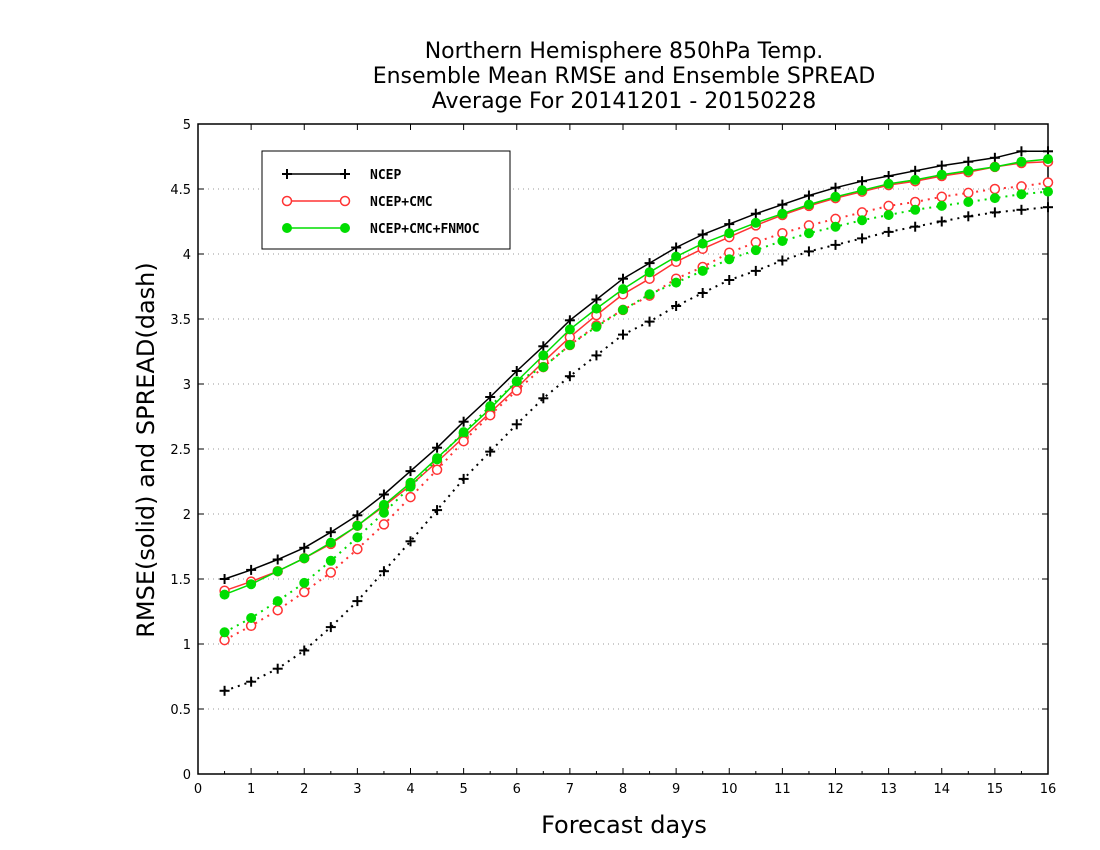 The height and width of the screenshot is (850, 1100). What do you see at coordinates (146, 450) in the screenshot?
I see `y-axis-label: RMSE(solid) and SPREAD(dash)` at bounding box center [146, 450].